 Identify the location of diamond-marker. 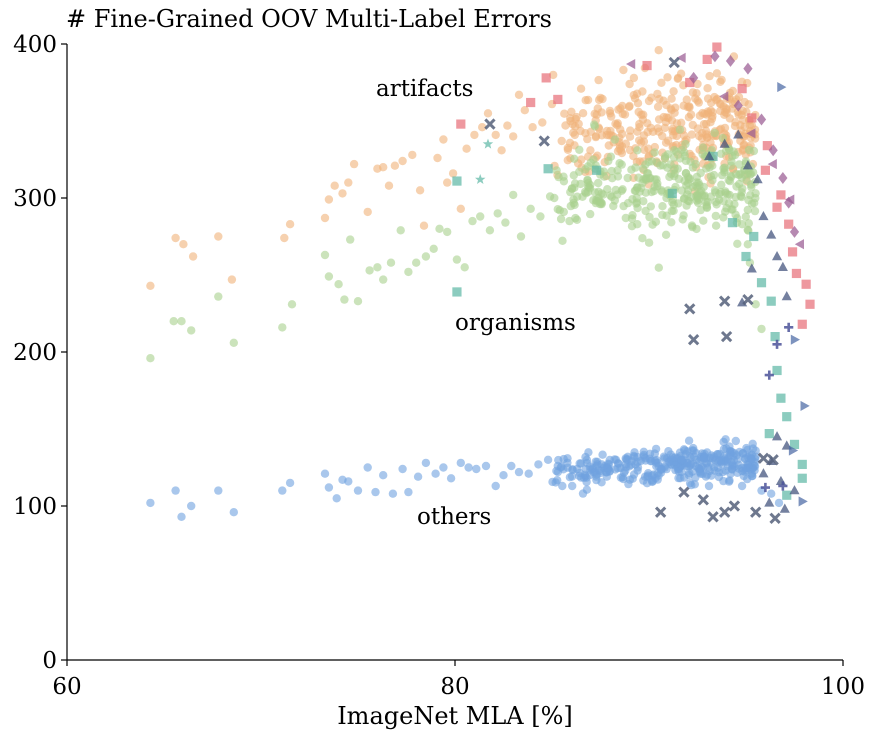
(748, 68).